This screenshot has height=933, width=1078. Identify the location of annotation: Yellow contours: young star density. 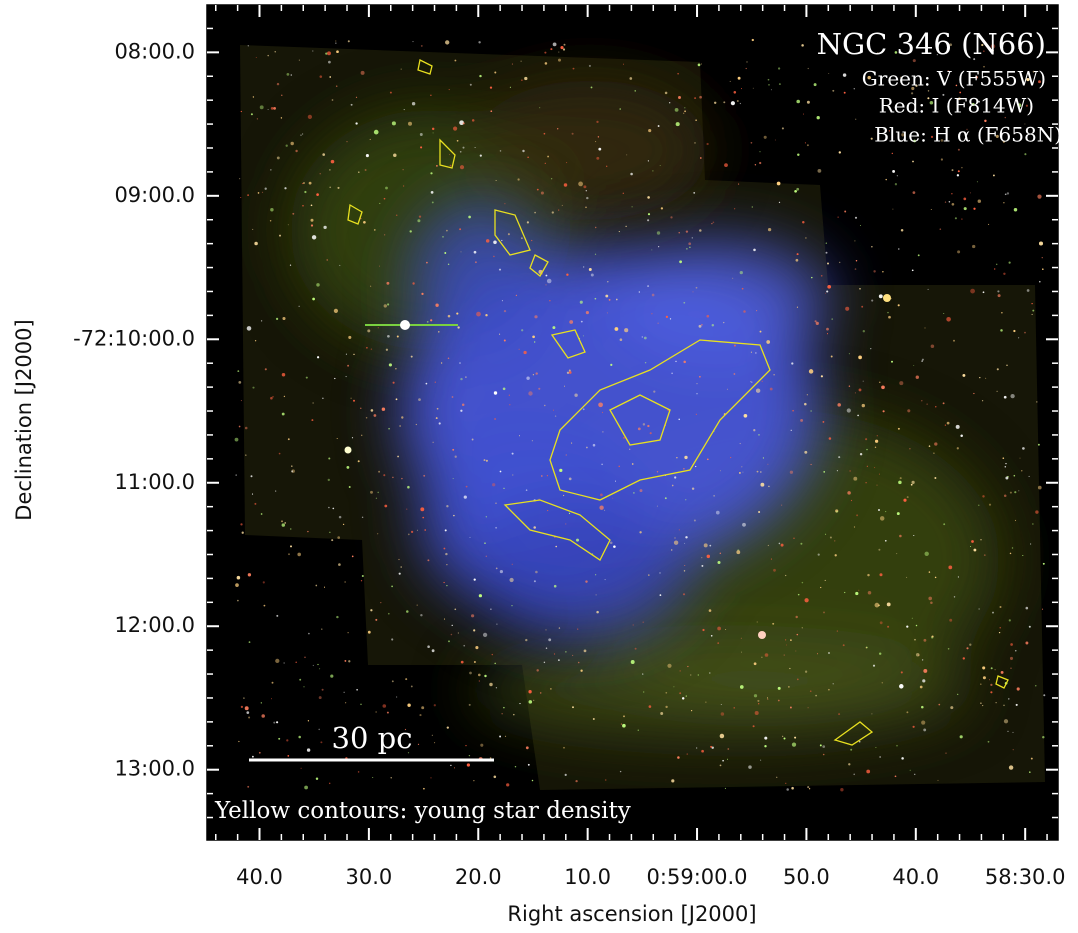
(422, 811).